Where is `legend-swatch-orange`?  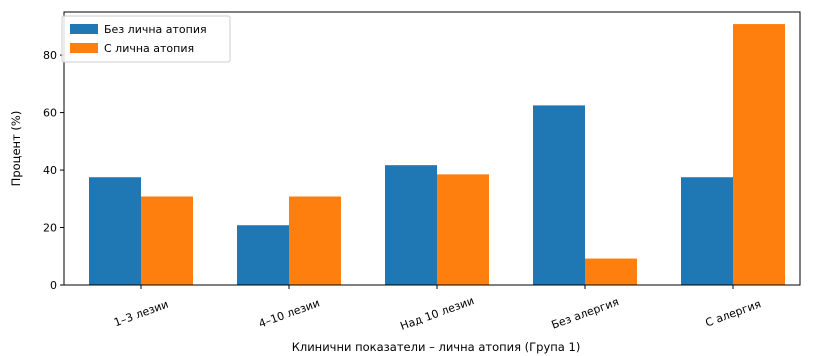 legend-swatch-orange is located at coordinates (84, 48).